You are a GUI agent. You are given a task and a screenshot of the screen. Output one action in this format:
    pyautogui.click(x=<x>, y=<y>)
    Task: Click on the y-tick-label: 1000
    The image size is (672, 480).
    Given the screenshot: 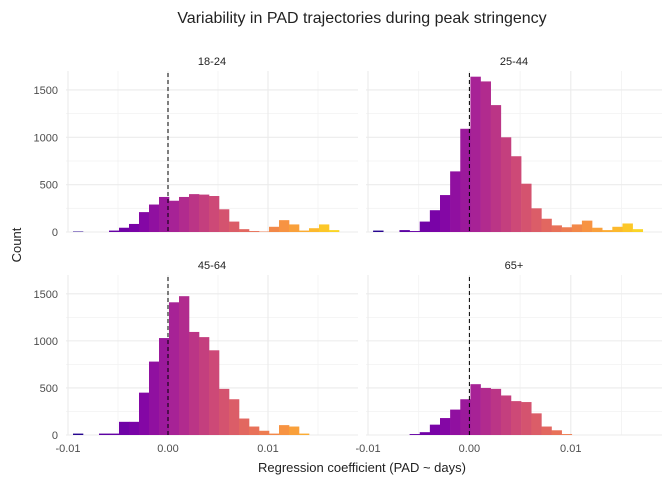 What is the action you would take?
    pyautogui.click(x=46, y=342)
    